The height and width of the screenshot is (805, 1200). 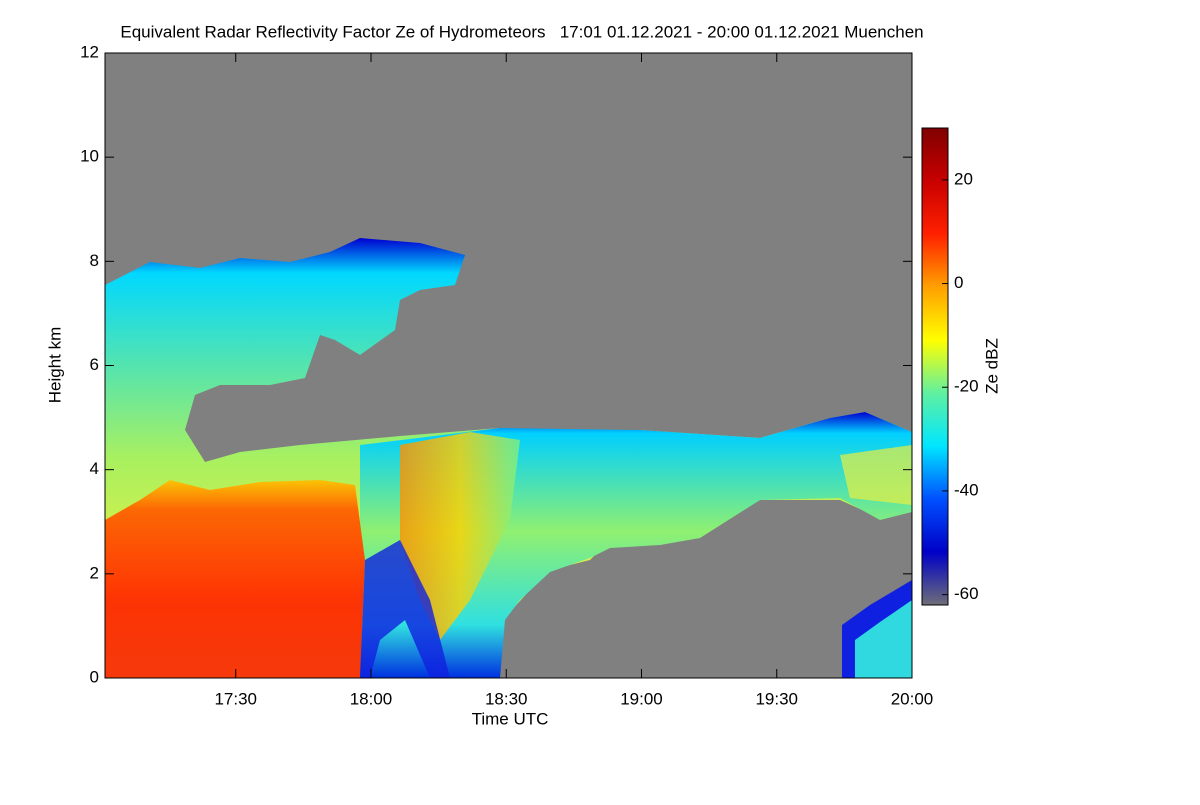 What do you see at coordinates (966, 489) in the screenshot?
I see `colorbar-tick-label: -40` at bounding box center [966, 489].